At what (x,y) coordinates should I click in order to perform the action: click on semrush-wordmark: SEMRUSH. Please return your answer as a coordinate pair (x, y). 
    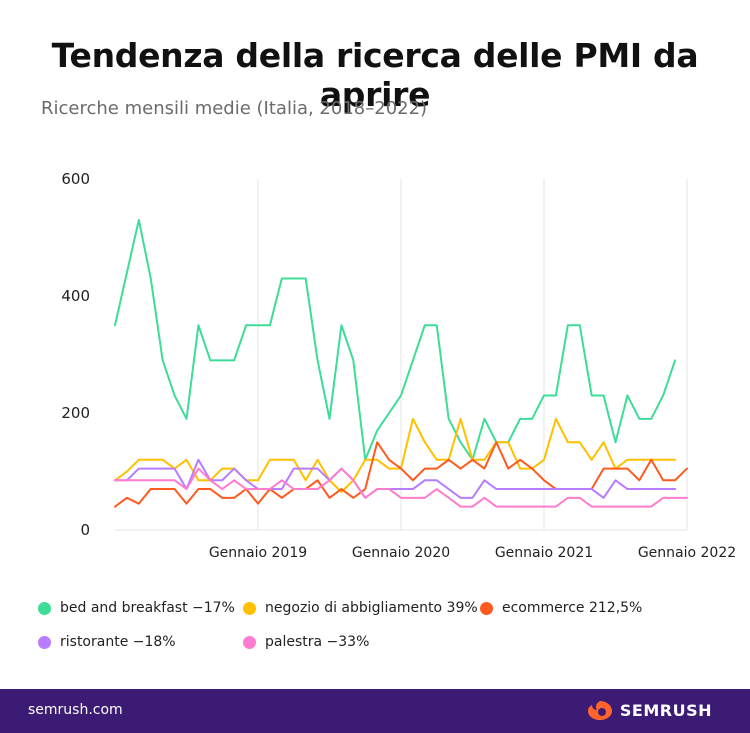
    Looking at the image, I should click on (665, 710).